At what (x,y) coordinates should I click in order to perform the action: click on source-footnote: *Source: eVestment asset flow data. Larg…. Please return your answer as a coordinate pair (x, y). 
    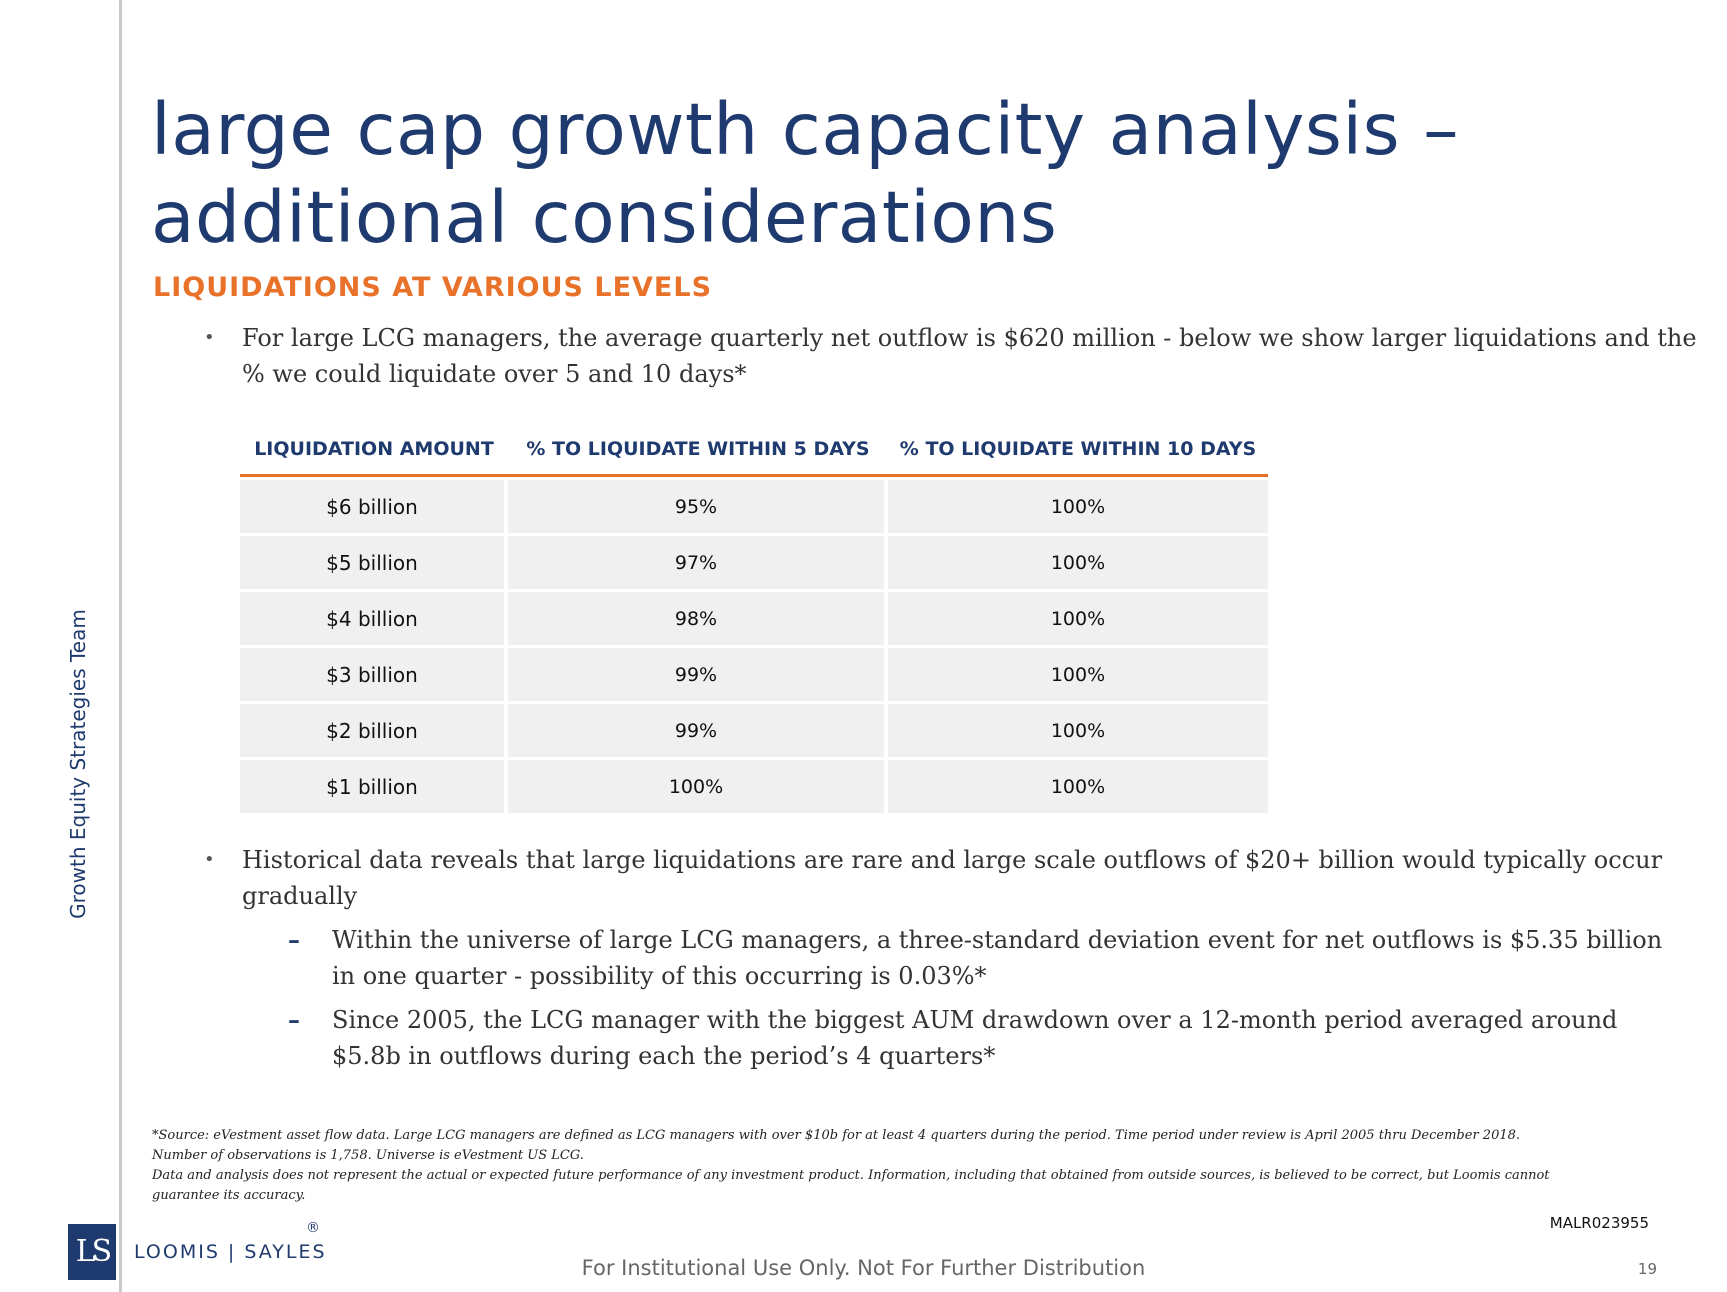
    Looking at the image, I should click on (852, 1166).